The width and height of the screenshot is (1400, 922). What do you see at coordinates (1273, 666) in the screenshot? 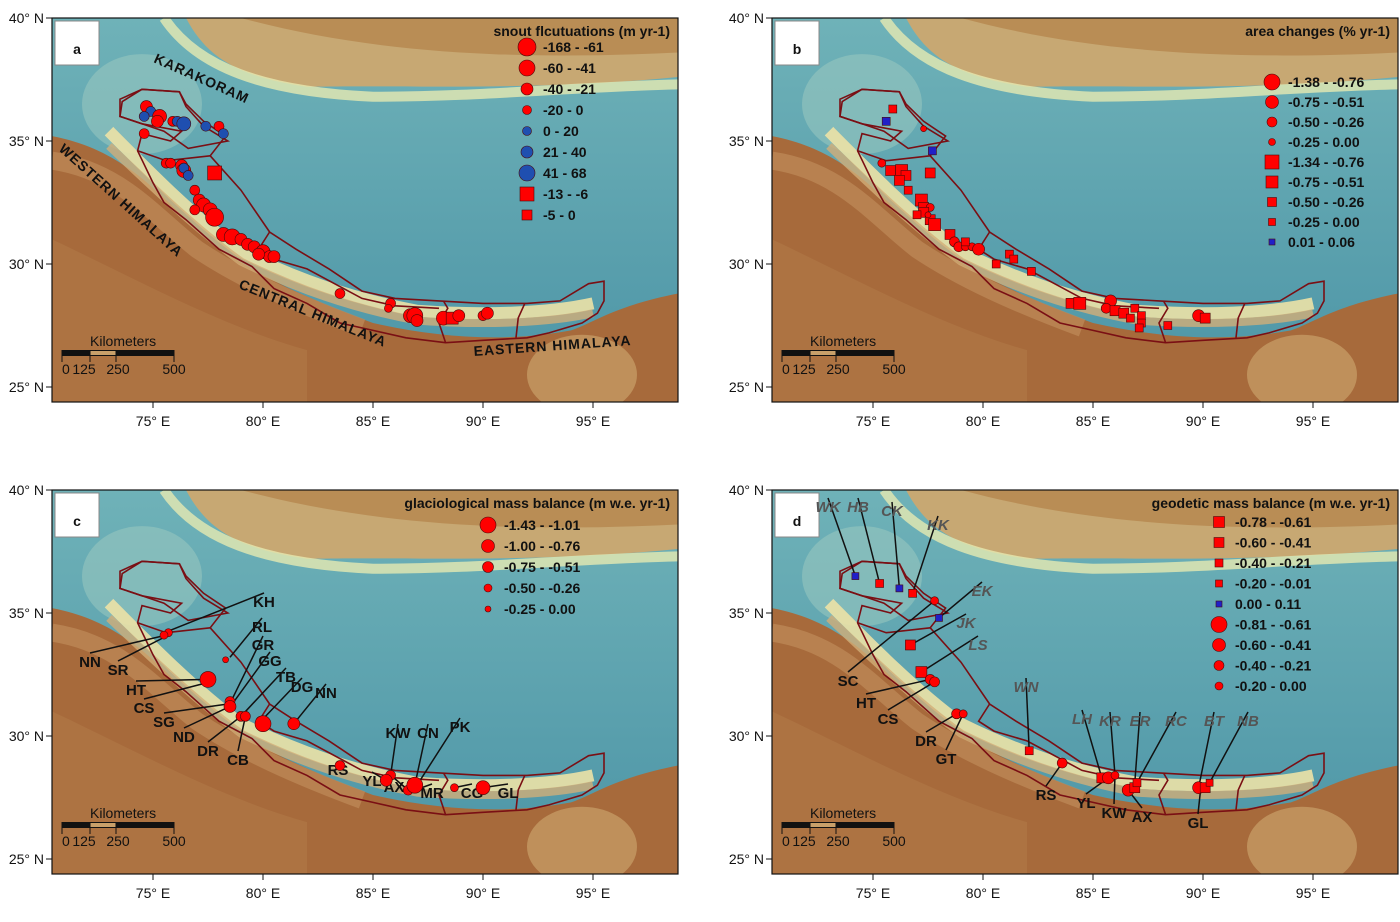
I see `legend-item-label: -0.40 - -0.21` at bounding box center [1273, 666].